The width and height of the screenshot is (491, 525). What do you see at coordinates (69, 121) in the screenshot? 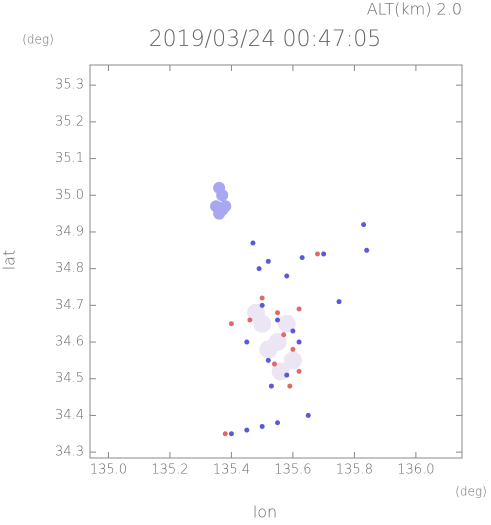
I see `y-tick-label: 35.2` at bounding box center [69, 121].